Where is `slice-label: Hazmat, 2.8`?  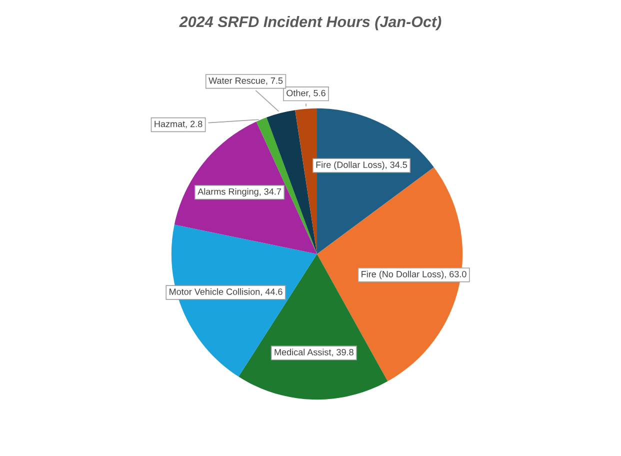 slice-label: Hazmat, 2.8 is located at coordinates (178, 124).